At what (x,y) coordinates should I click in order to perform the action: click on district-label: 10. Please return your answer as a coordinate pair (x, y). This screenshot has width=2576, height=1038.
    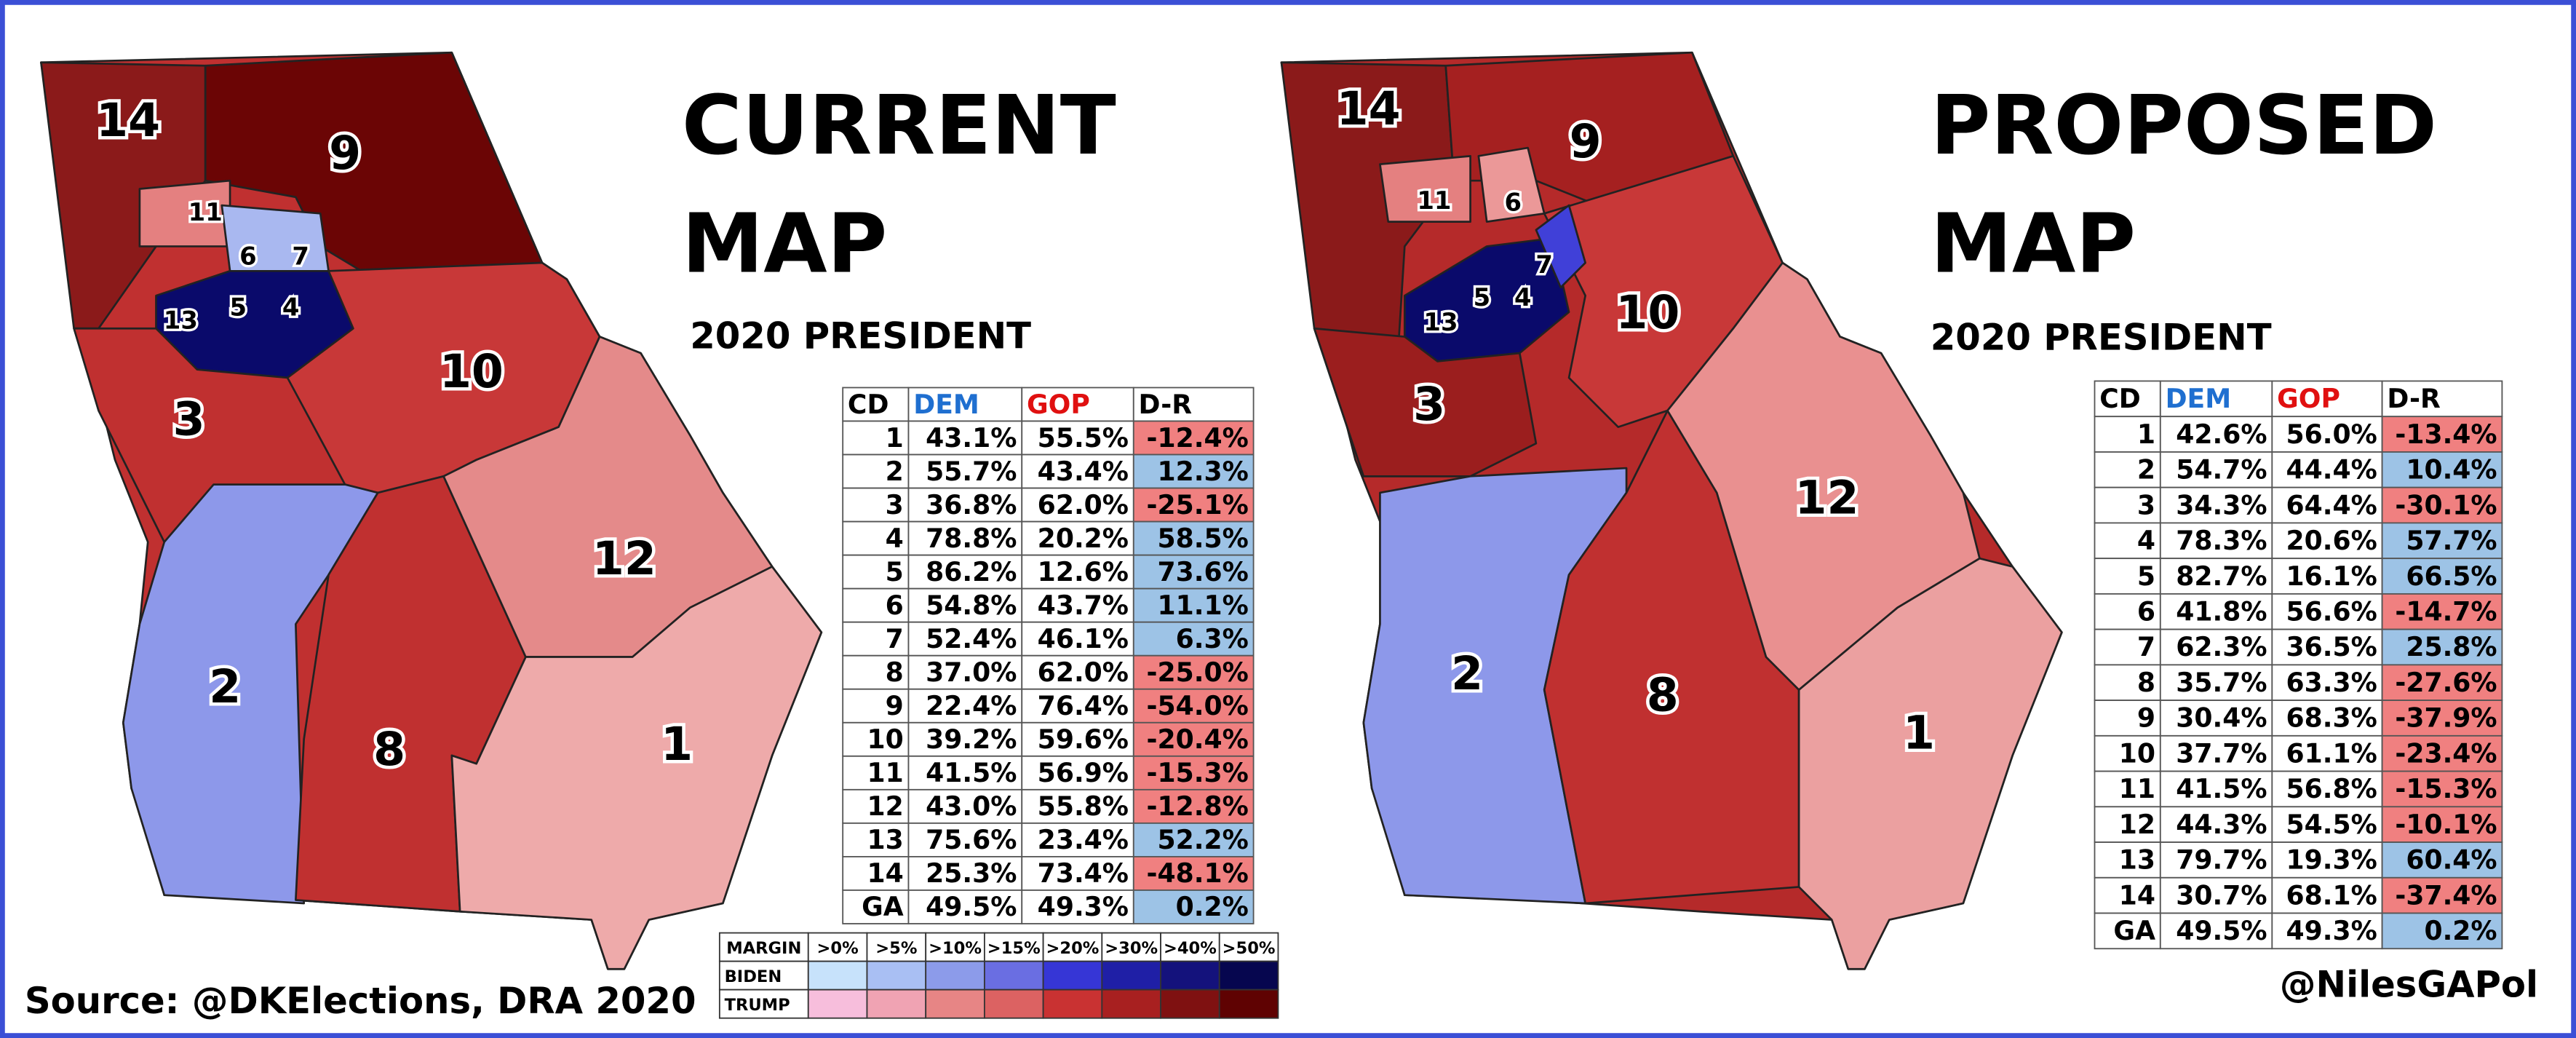
    Looking at the image, I should click on (472, 371).